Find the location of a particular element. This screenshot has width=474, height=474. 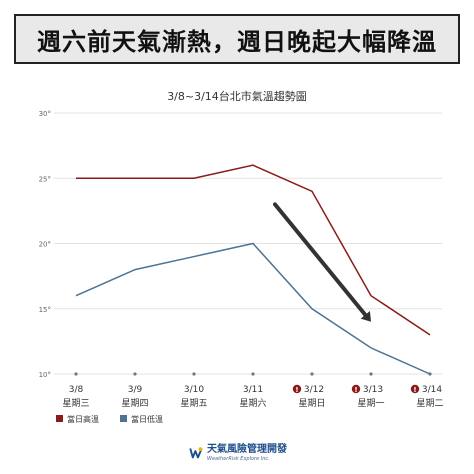

chart-title: 3/8~3/14台北市氣溫趨勢圖 is located at coordinates (237, 96).